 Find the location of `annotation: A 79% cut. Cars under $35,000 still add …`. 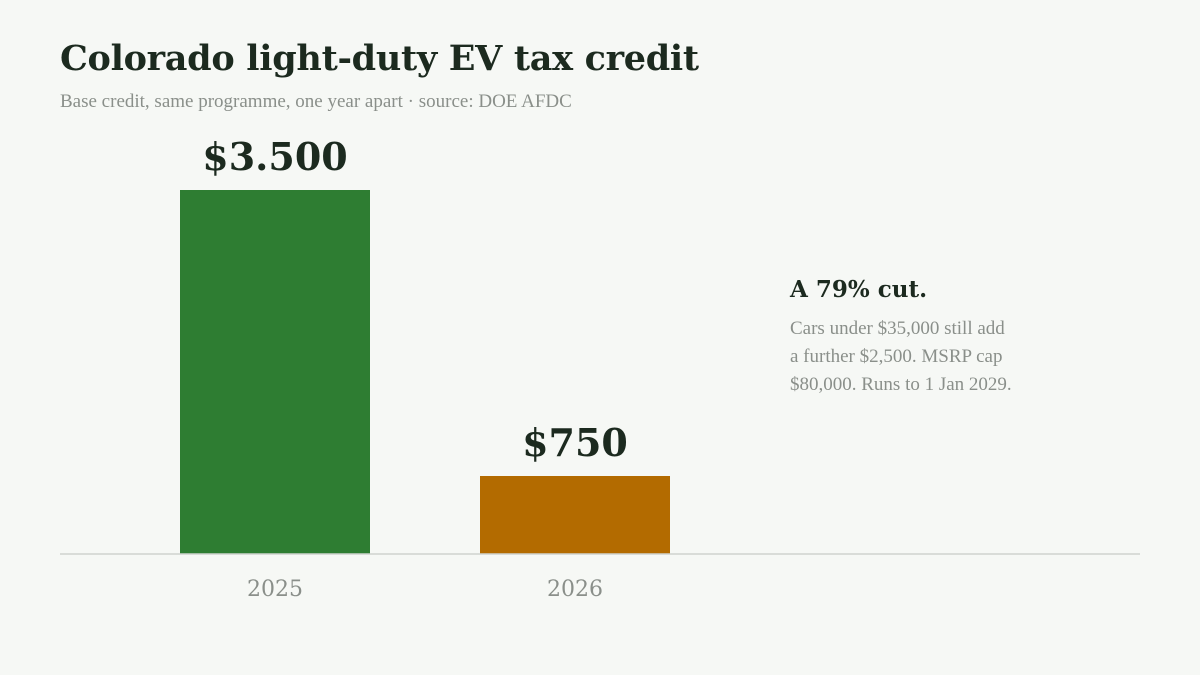

annotation: A 79% cut. Cars under $35,000 still add … is located at coordinates (950, 337).